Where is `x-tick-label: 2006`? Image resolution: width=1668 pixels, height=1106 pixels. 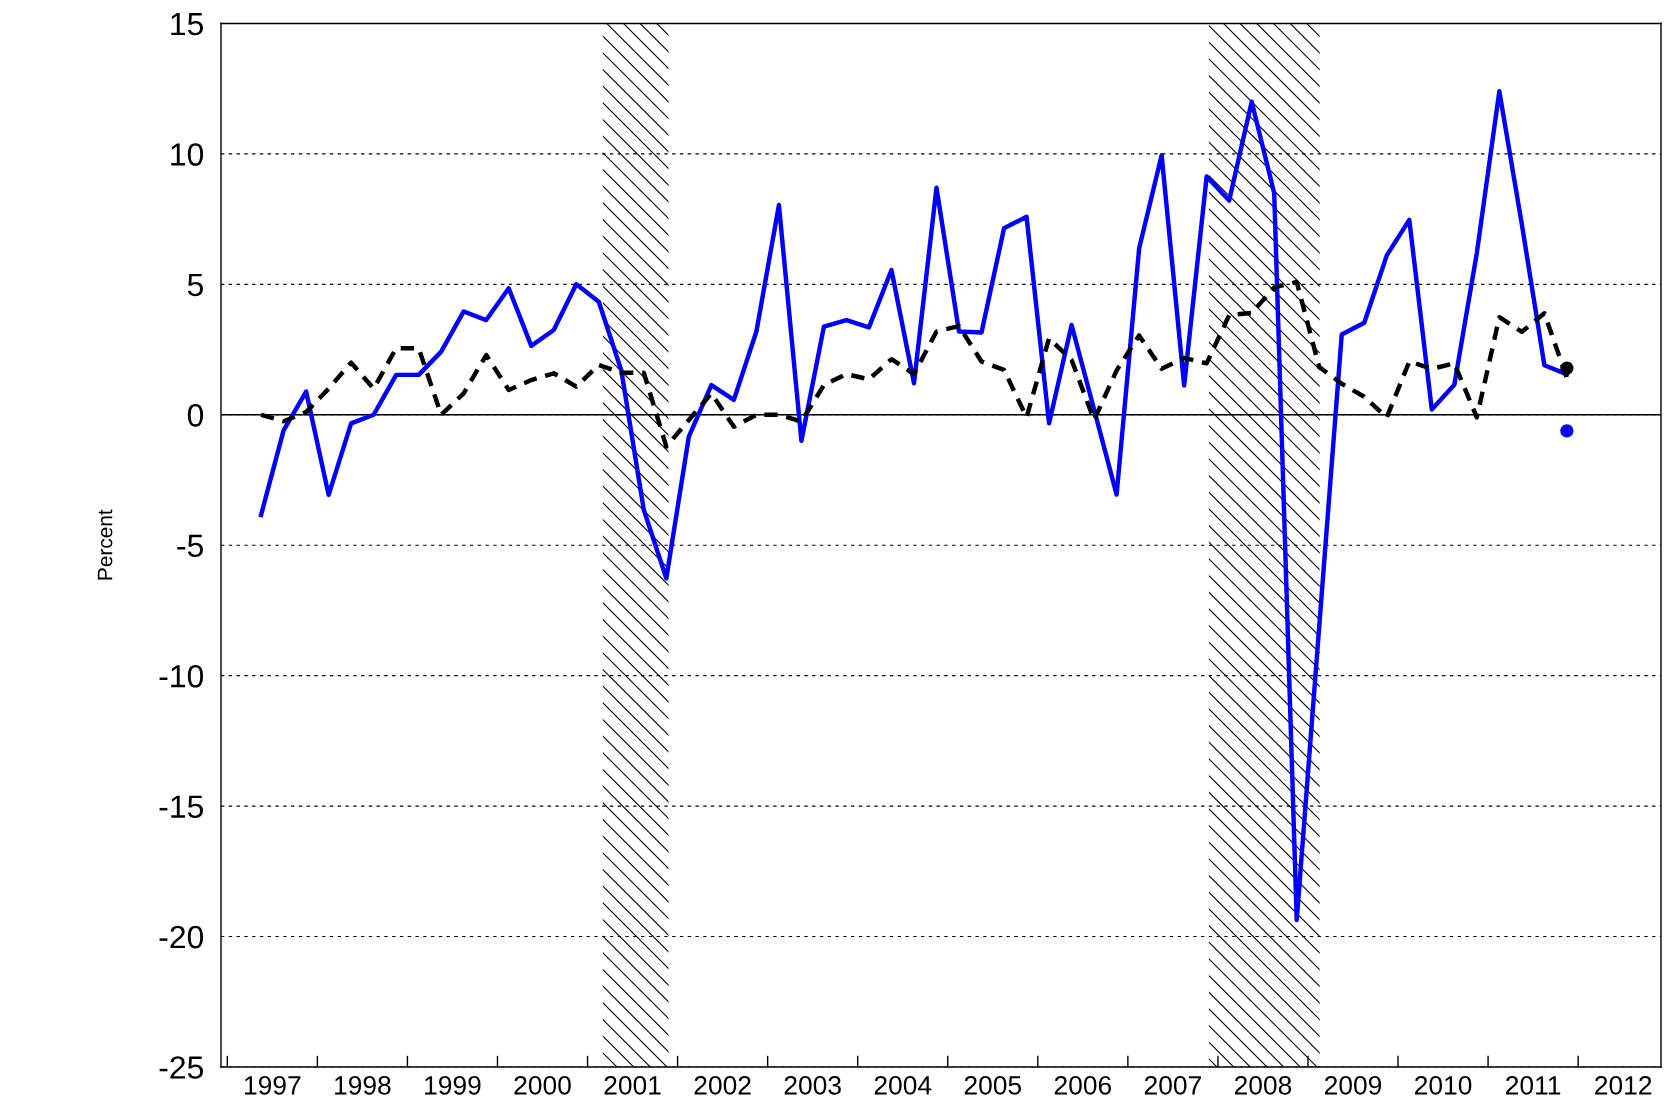
x-tick-label: 2006 is located at coordinates (1083, 1085).